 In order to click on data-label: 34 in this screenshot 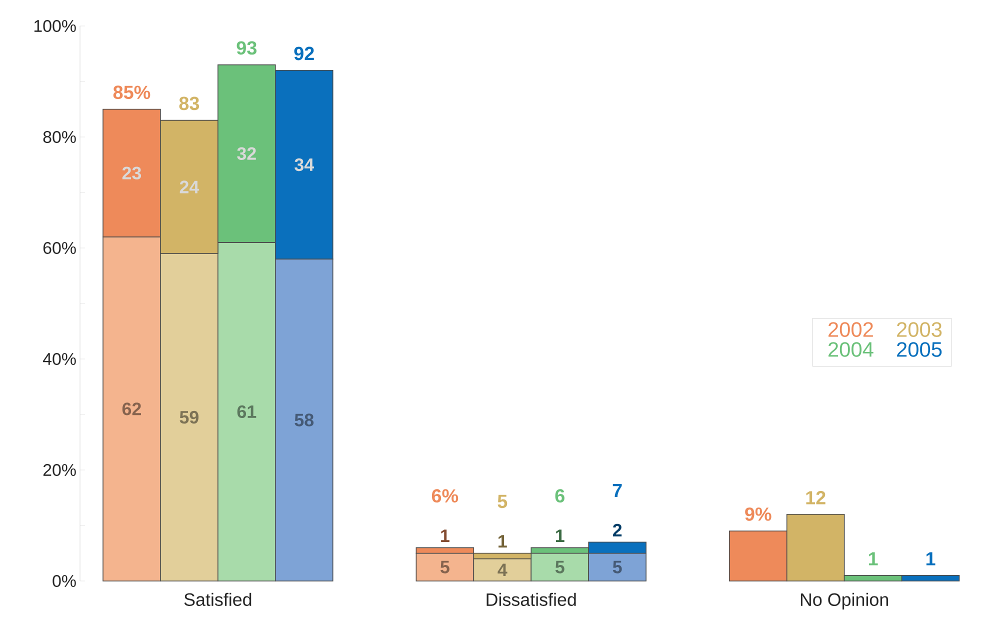, I will do `click(304, 165)`.